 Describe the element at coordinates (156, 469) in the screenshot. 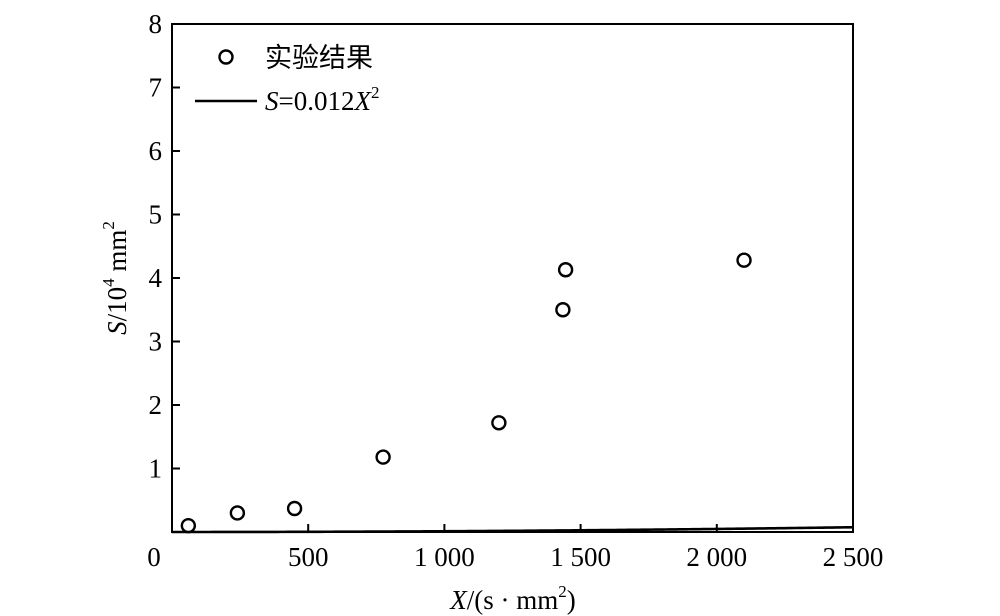

I see `y-tick-label: 1` at that location.